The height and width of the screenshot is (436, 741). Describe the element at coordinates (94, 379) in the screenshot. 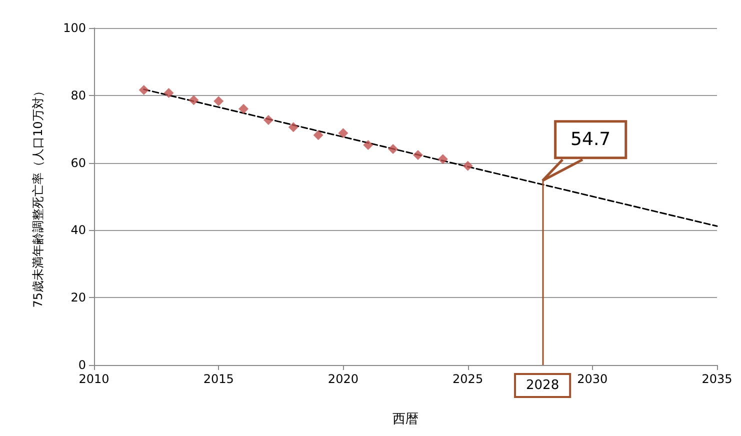

I see `x-tick-label: 2010` at that location.